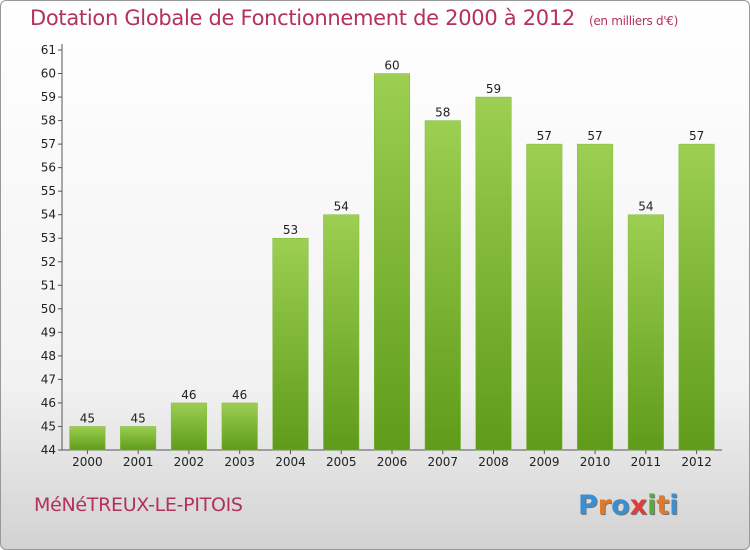 The height and width of the screenshot is (550, 750). I want to click on y-tick-label: 48, so click(48, 356).